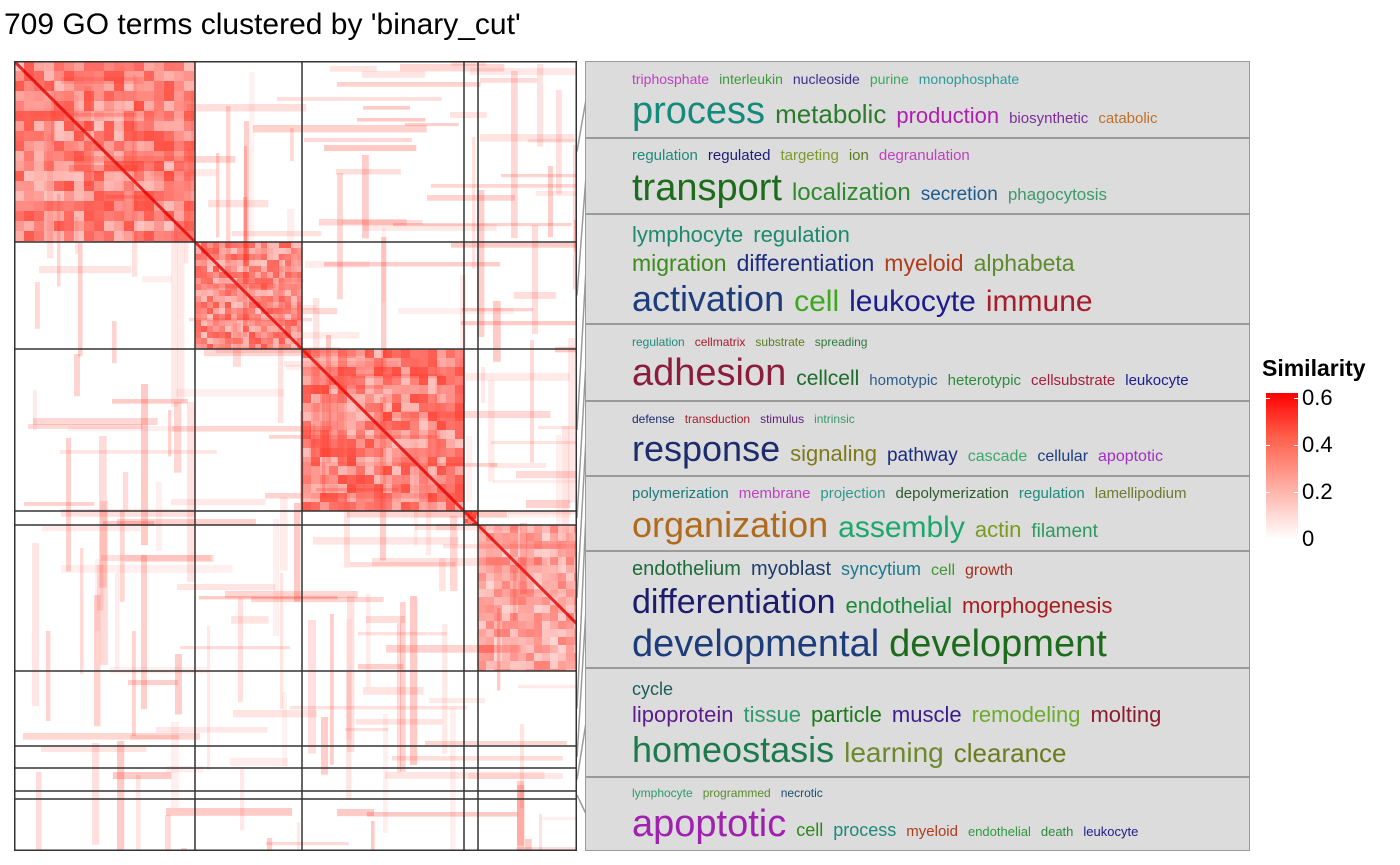  What do you see at coordinates (1268, 445) in the screenshot?
I see `legend-tick-mark` at bounding box center [1268, 445].